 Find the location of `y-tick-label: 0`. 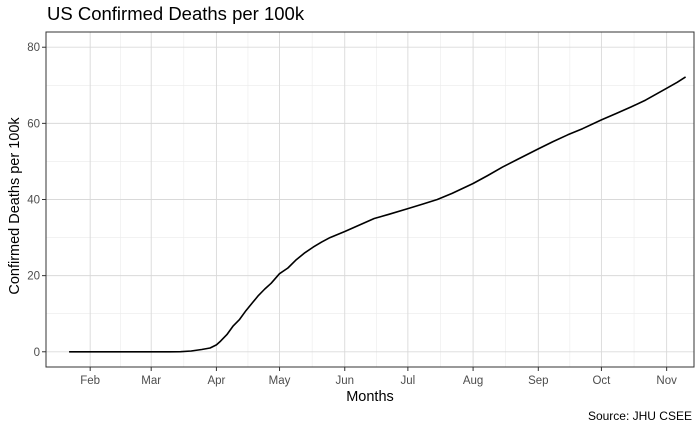

y-tick-label: 0 is located at coordinates (37, 353).